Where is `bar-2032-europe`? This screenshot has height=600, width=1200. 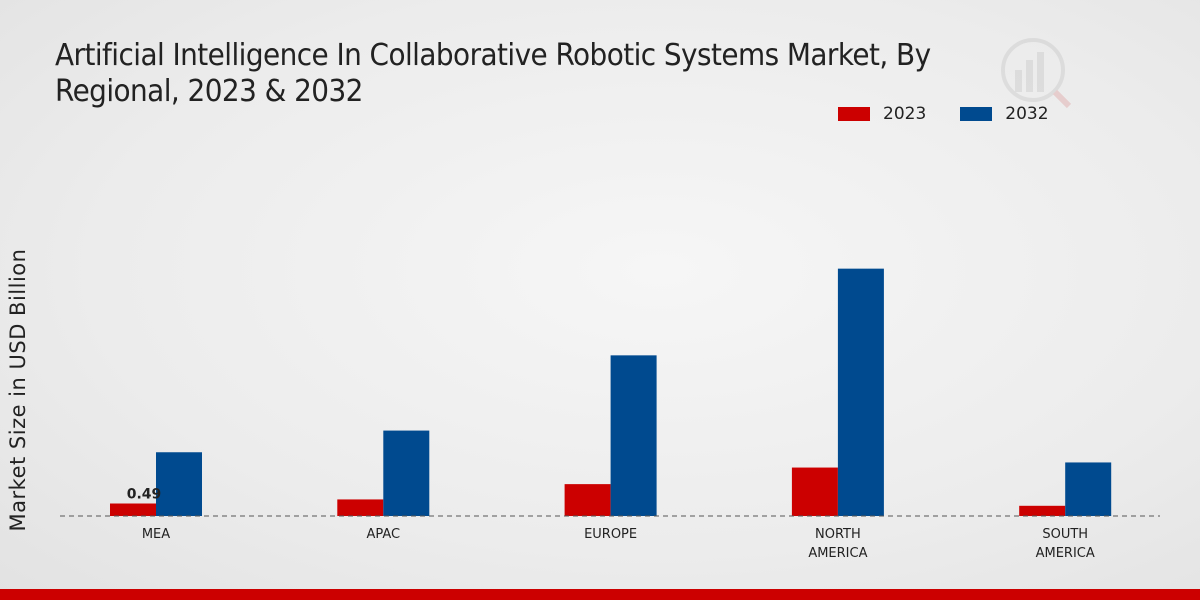
bar-2032-europe is located at coordinates (633, 435).